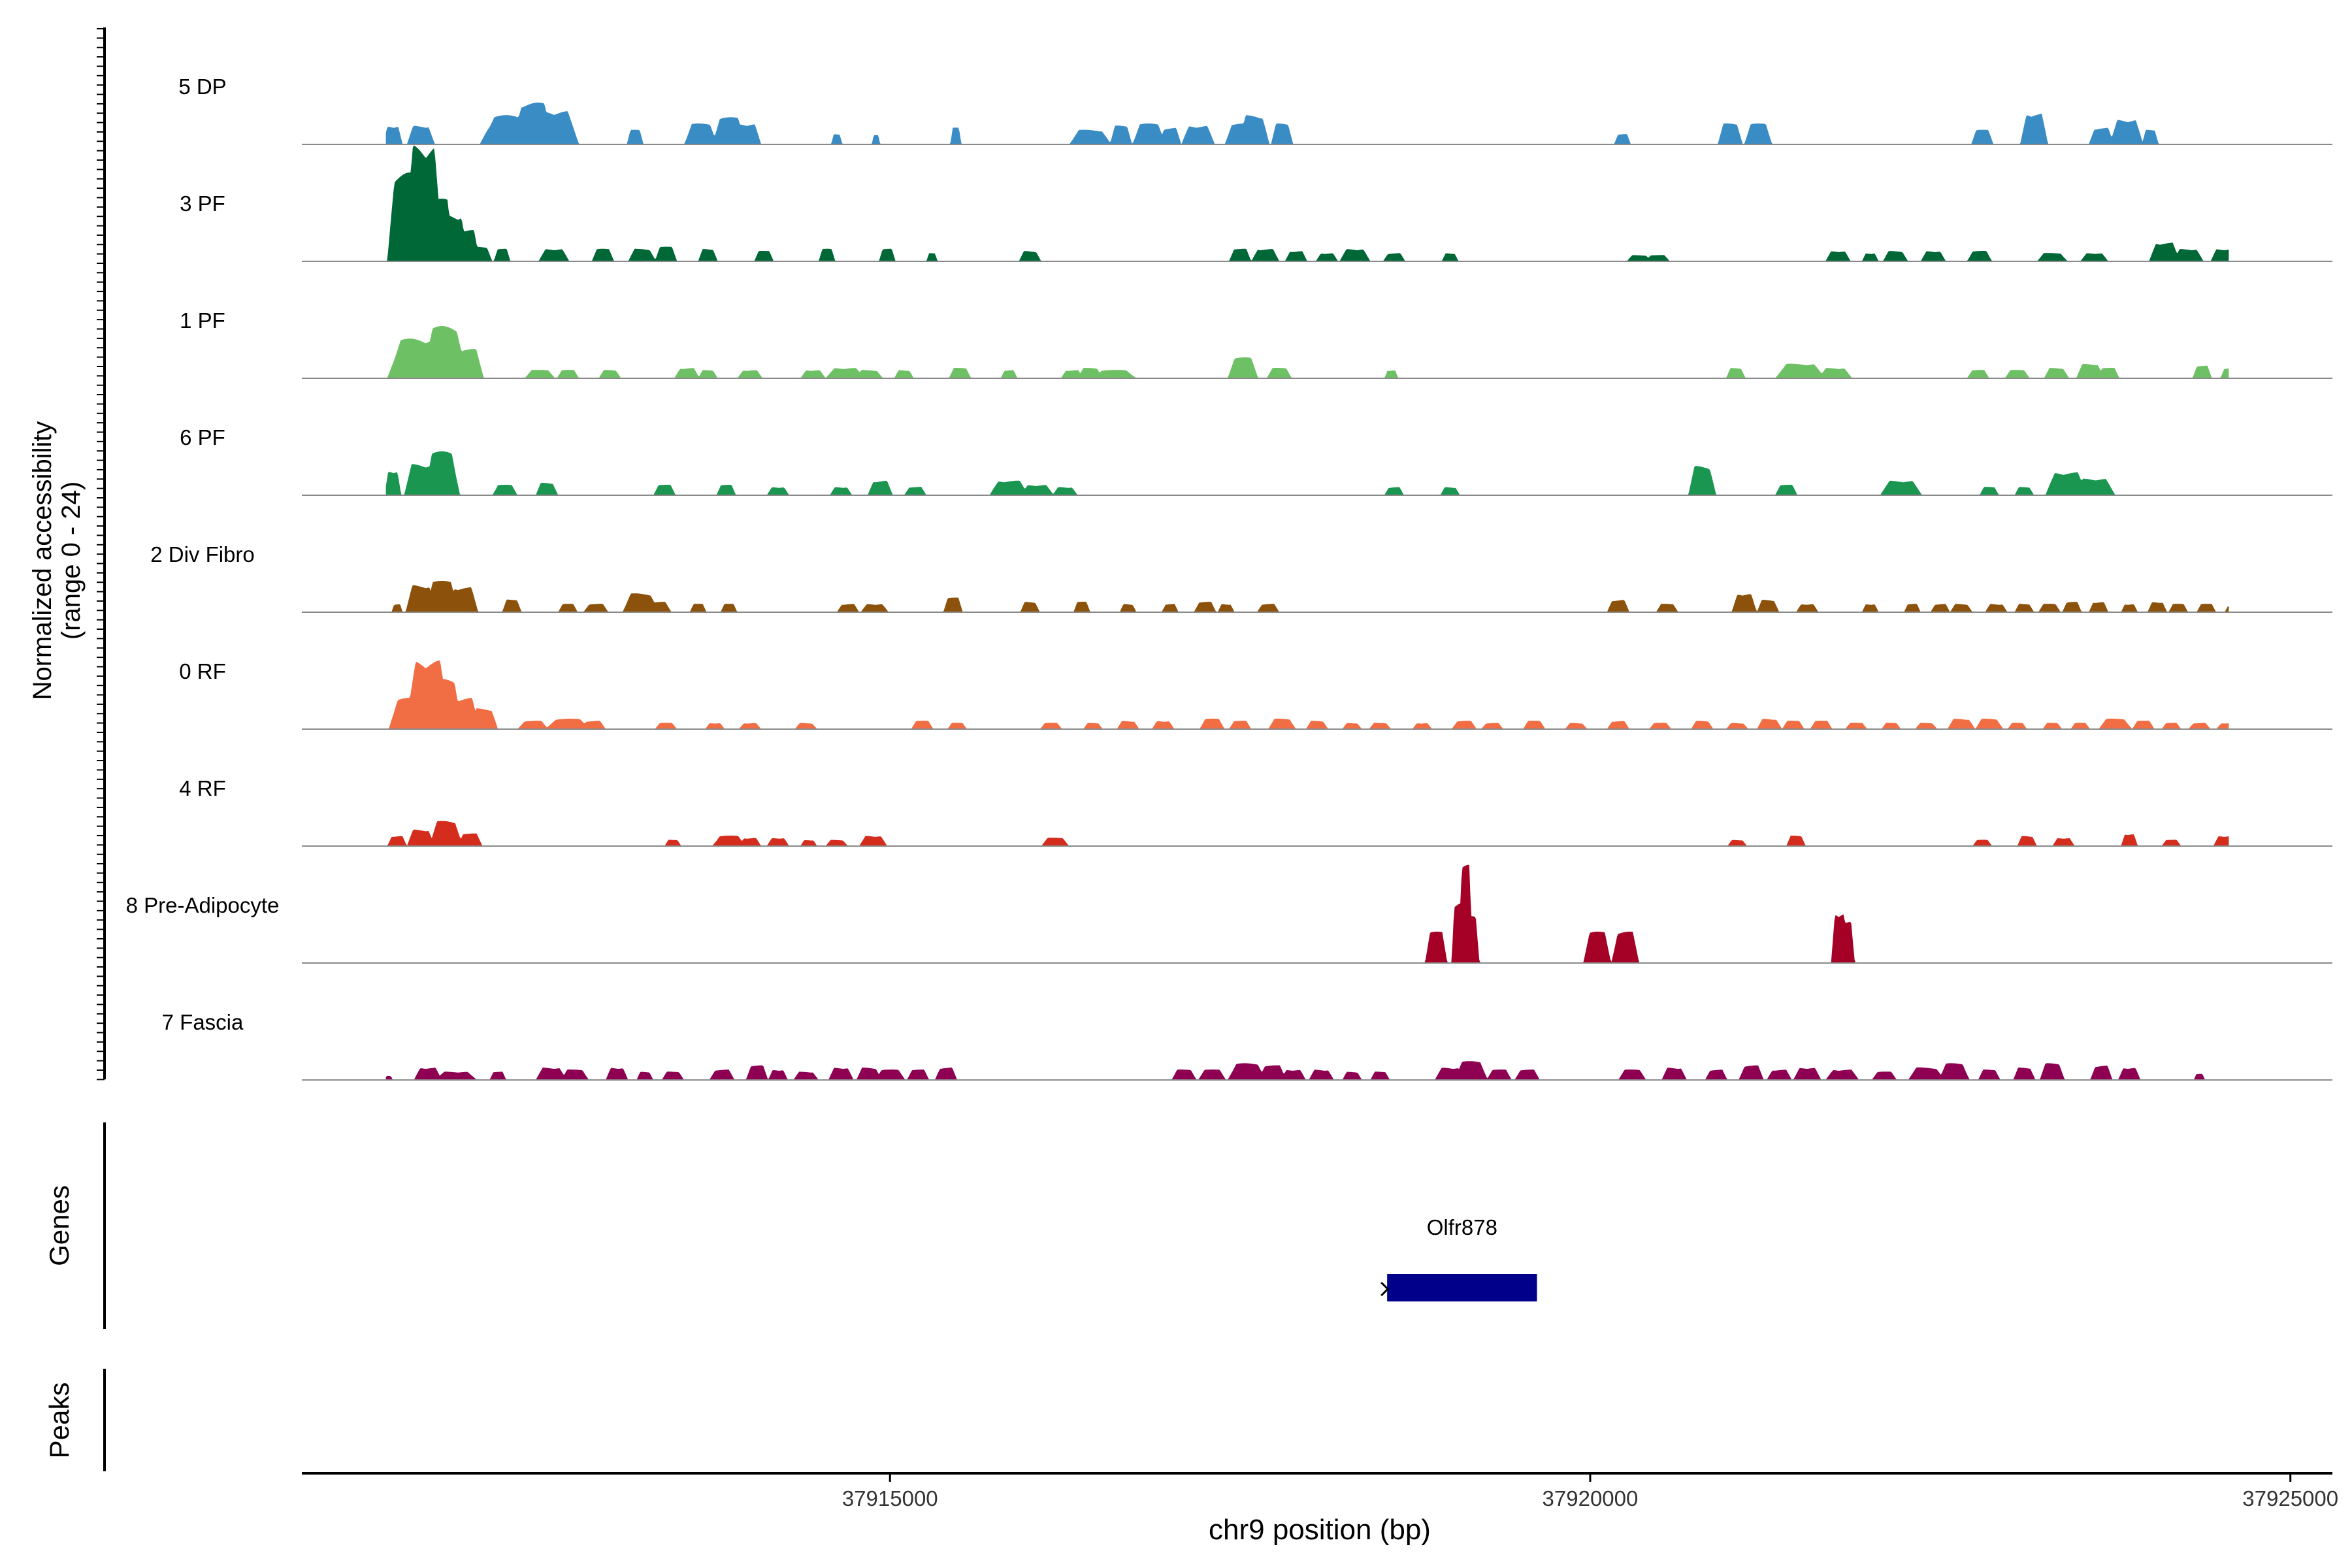 The image size is (2352, 1568). What do you see at coordinates (1320, 1530) in the screenshot?
I see `x-axis-title: chr9 position (bp)` at bounding box center [1320, 1530].